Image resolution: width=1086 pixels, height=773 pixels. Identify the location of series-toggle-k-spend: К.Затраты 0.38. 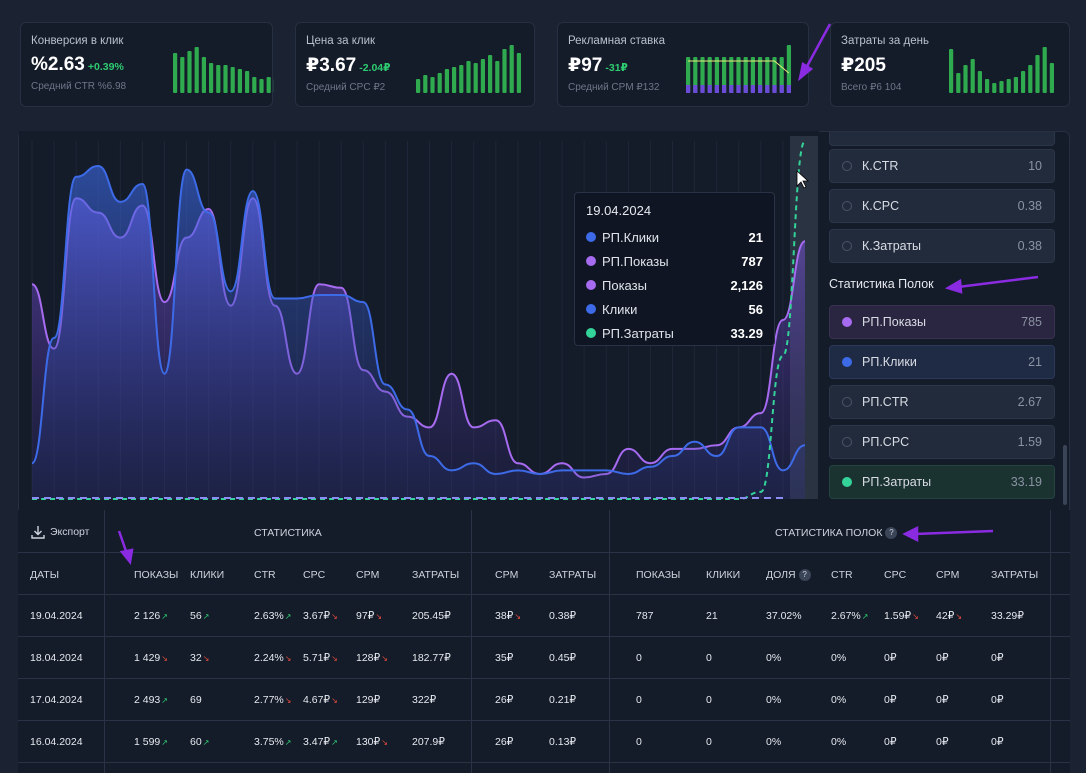
(942, 246).